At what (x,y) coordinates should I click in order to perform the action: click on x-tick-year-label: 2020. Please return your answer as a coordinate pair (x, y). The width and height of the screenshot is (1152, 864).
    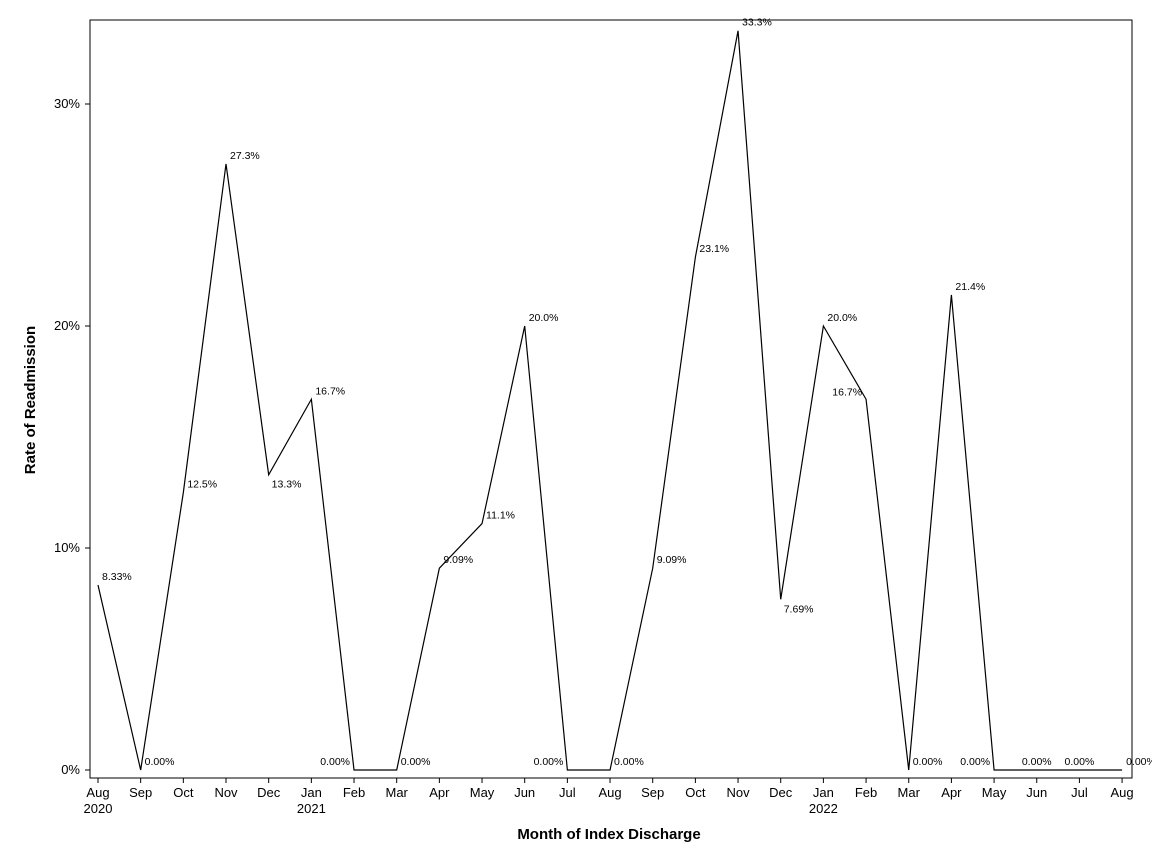
    Looking at the image, I should click on (98, 808).